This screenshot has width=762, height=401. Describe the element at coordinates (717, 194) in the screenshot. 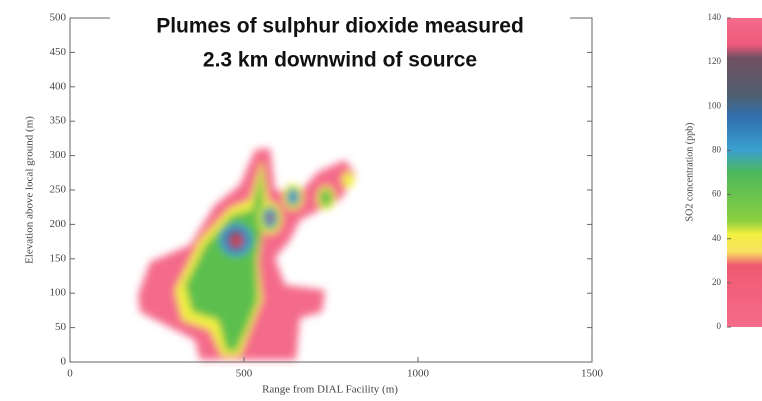

I see `colorbar-tick-label: 60` at that location.